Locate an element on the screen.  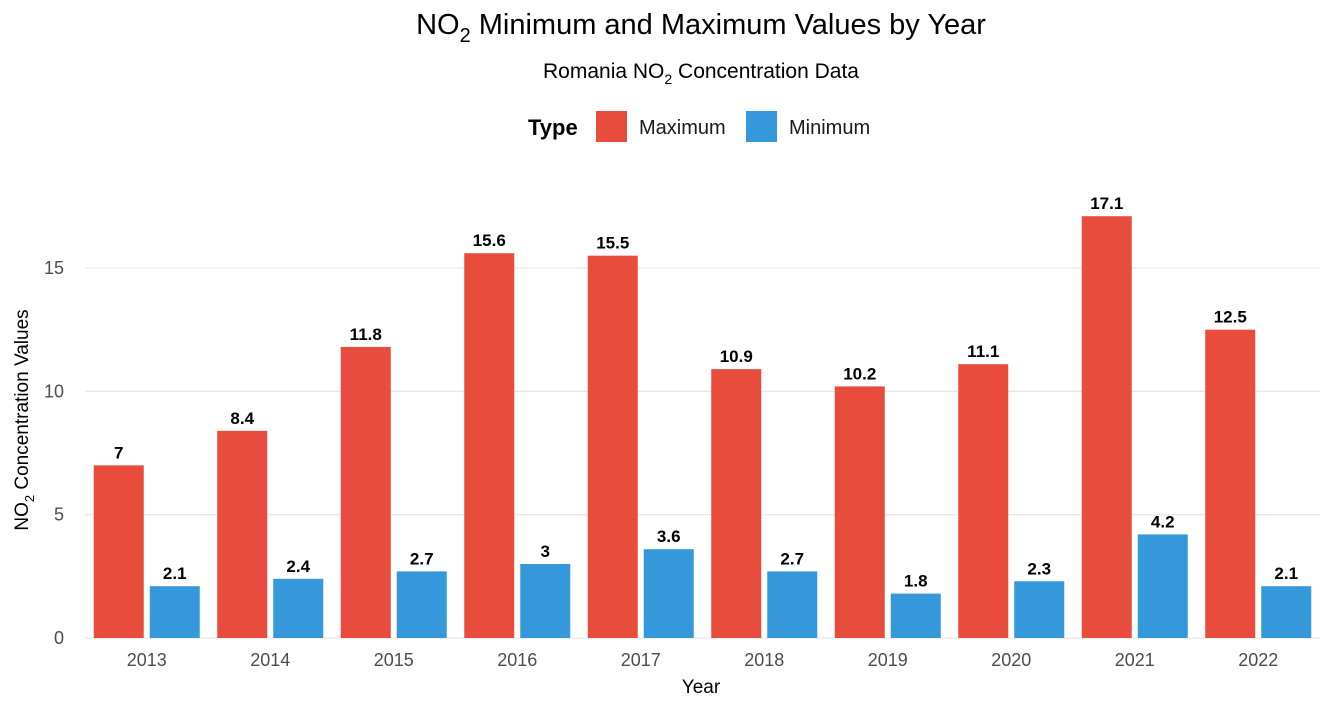
bar-value-label: 12.5 is located at coordinates (1230, 317).